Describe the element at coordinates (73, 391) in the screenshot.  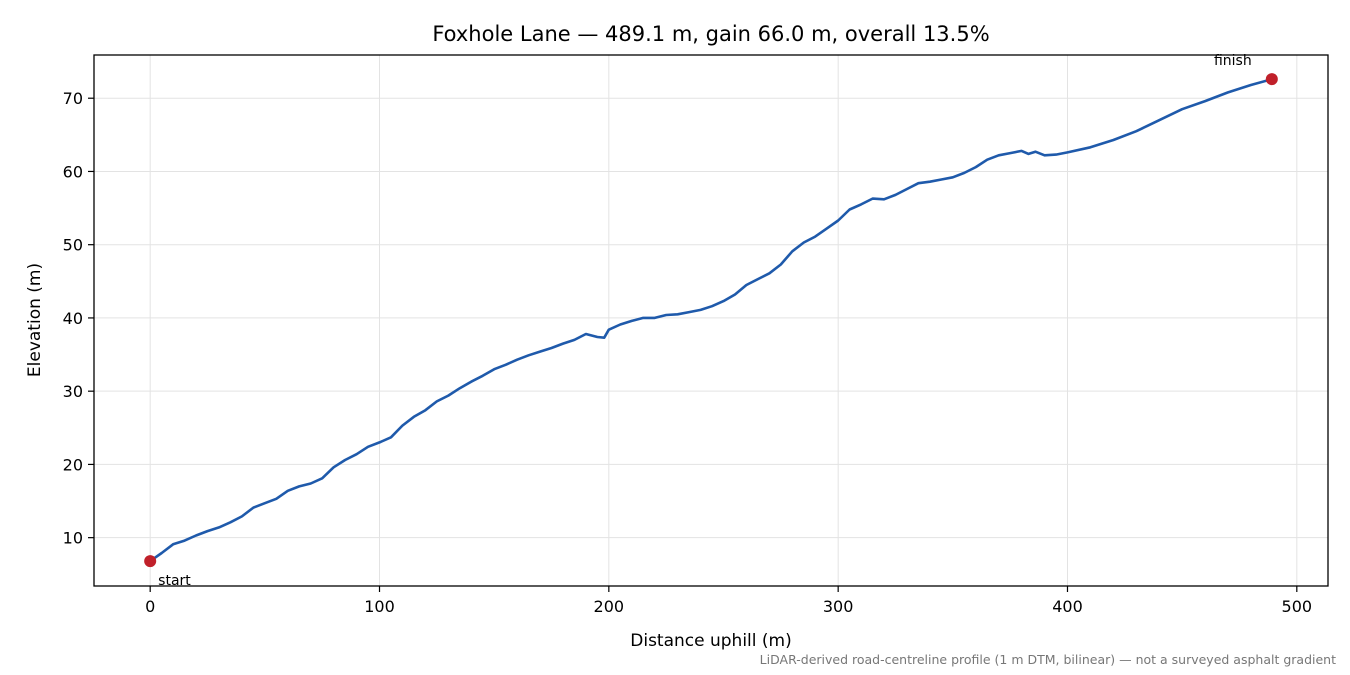
I see `y-tick-label: 30` at that location.